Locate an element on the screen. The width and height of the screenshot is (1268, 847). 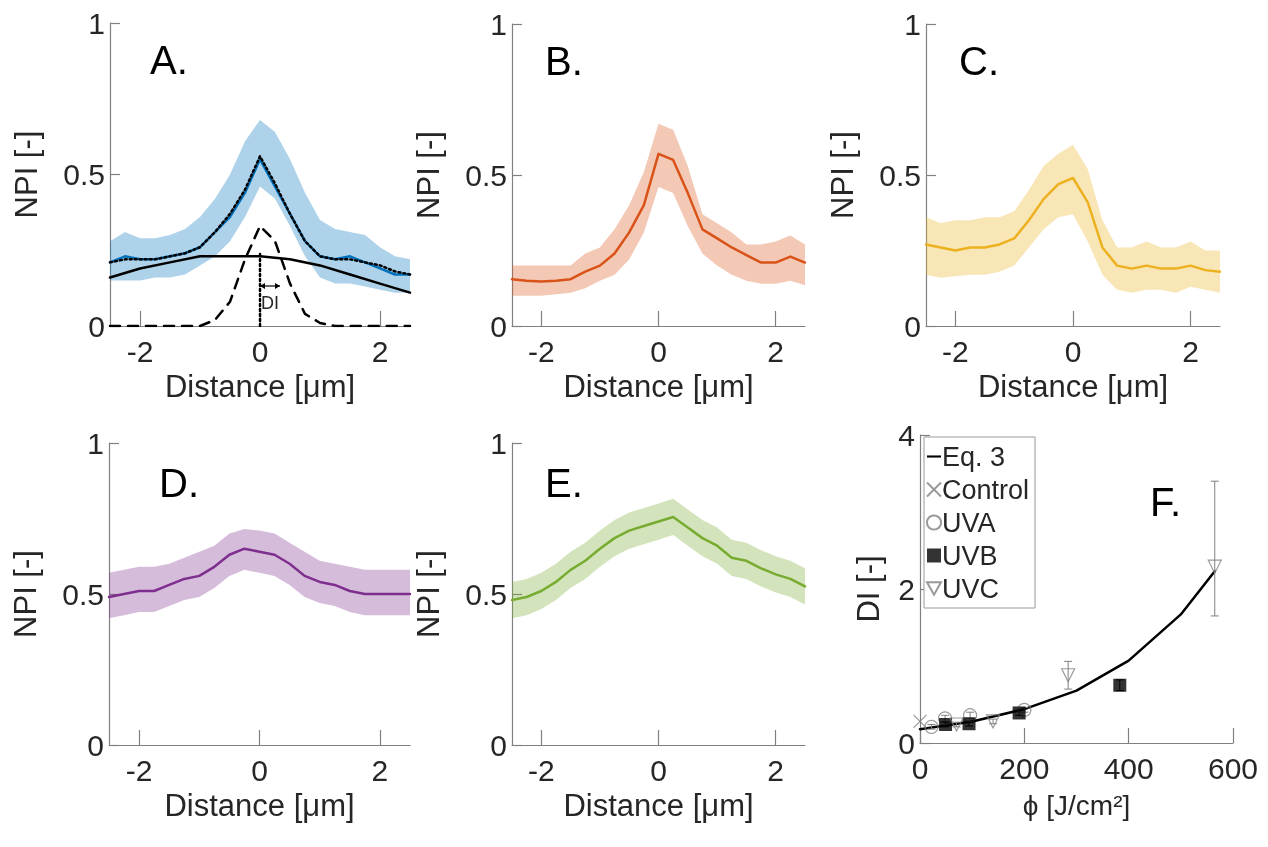
chart-title: D. is located at coordinates (179, 483).